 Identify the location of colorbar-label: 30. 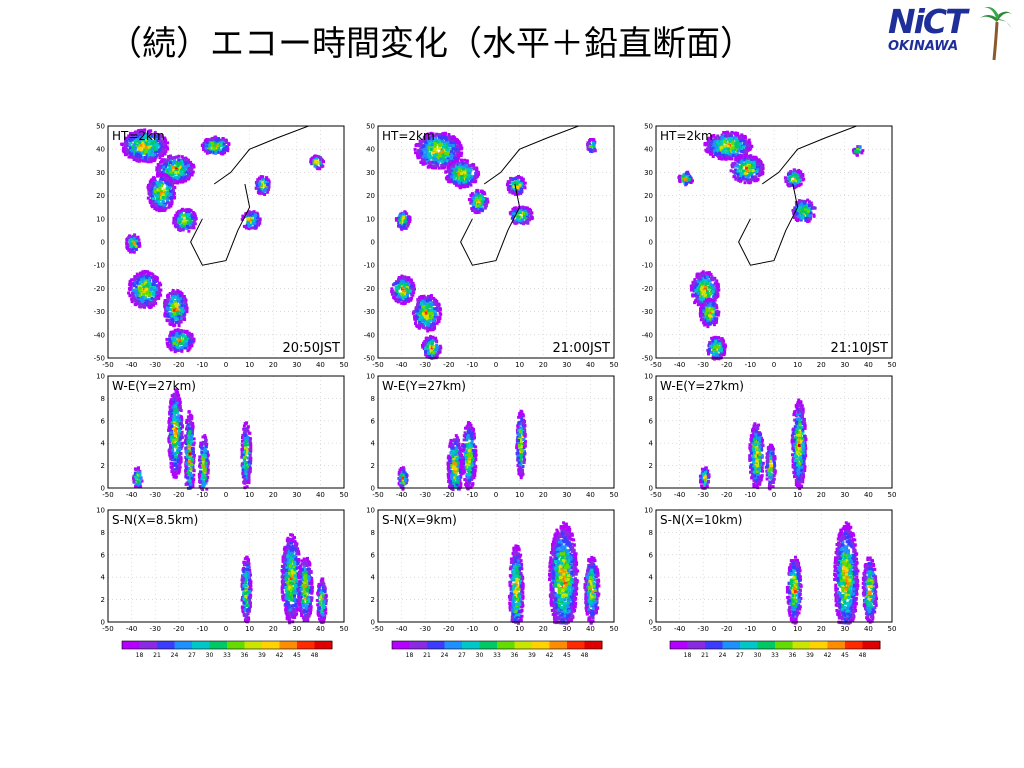
(210, 655).